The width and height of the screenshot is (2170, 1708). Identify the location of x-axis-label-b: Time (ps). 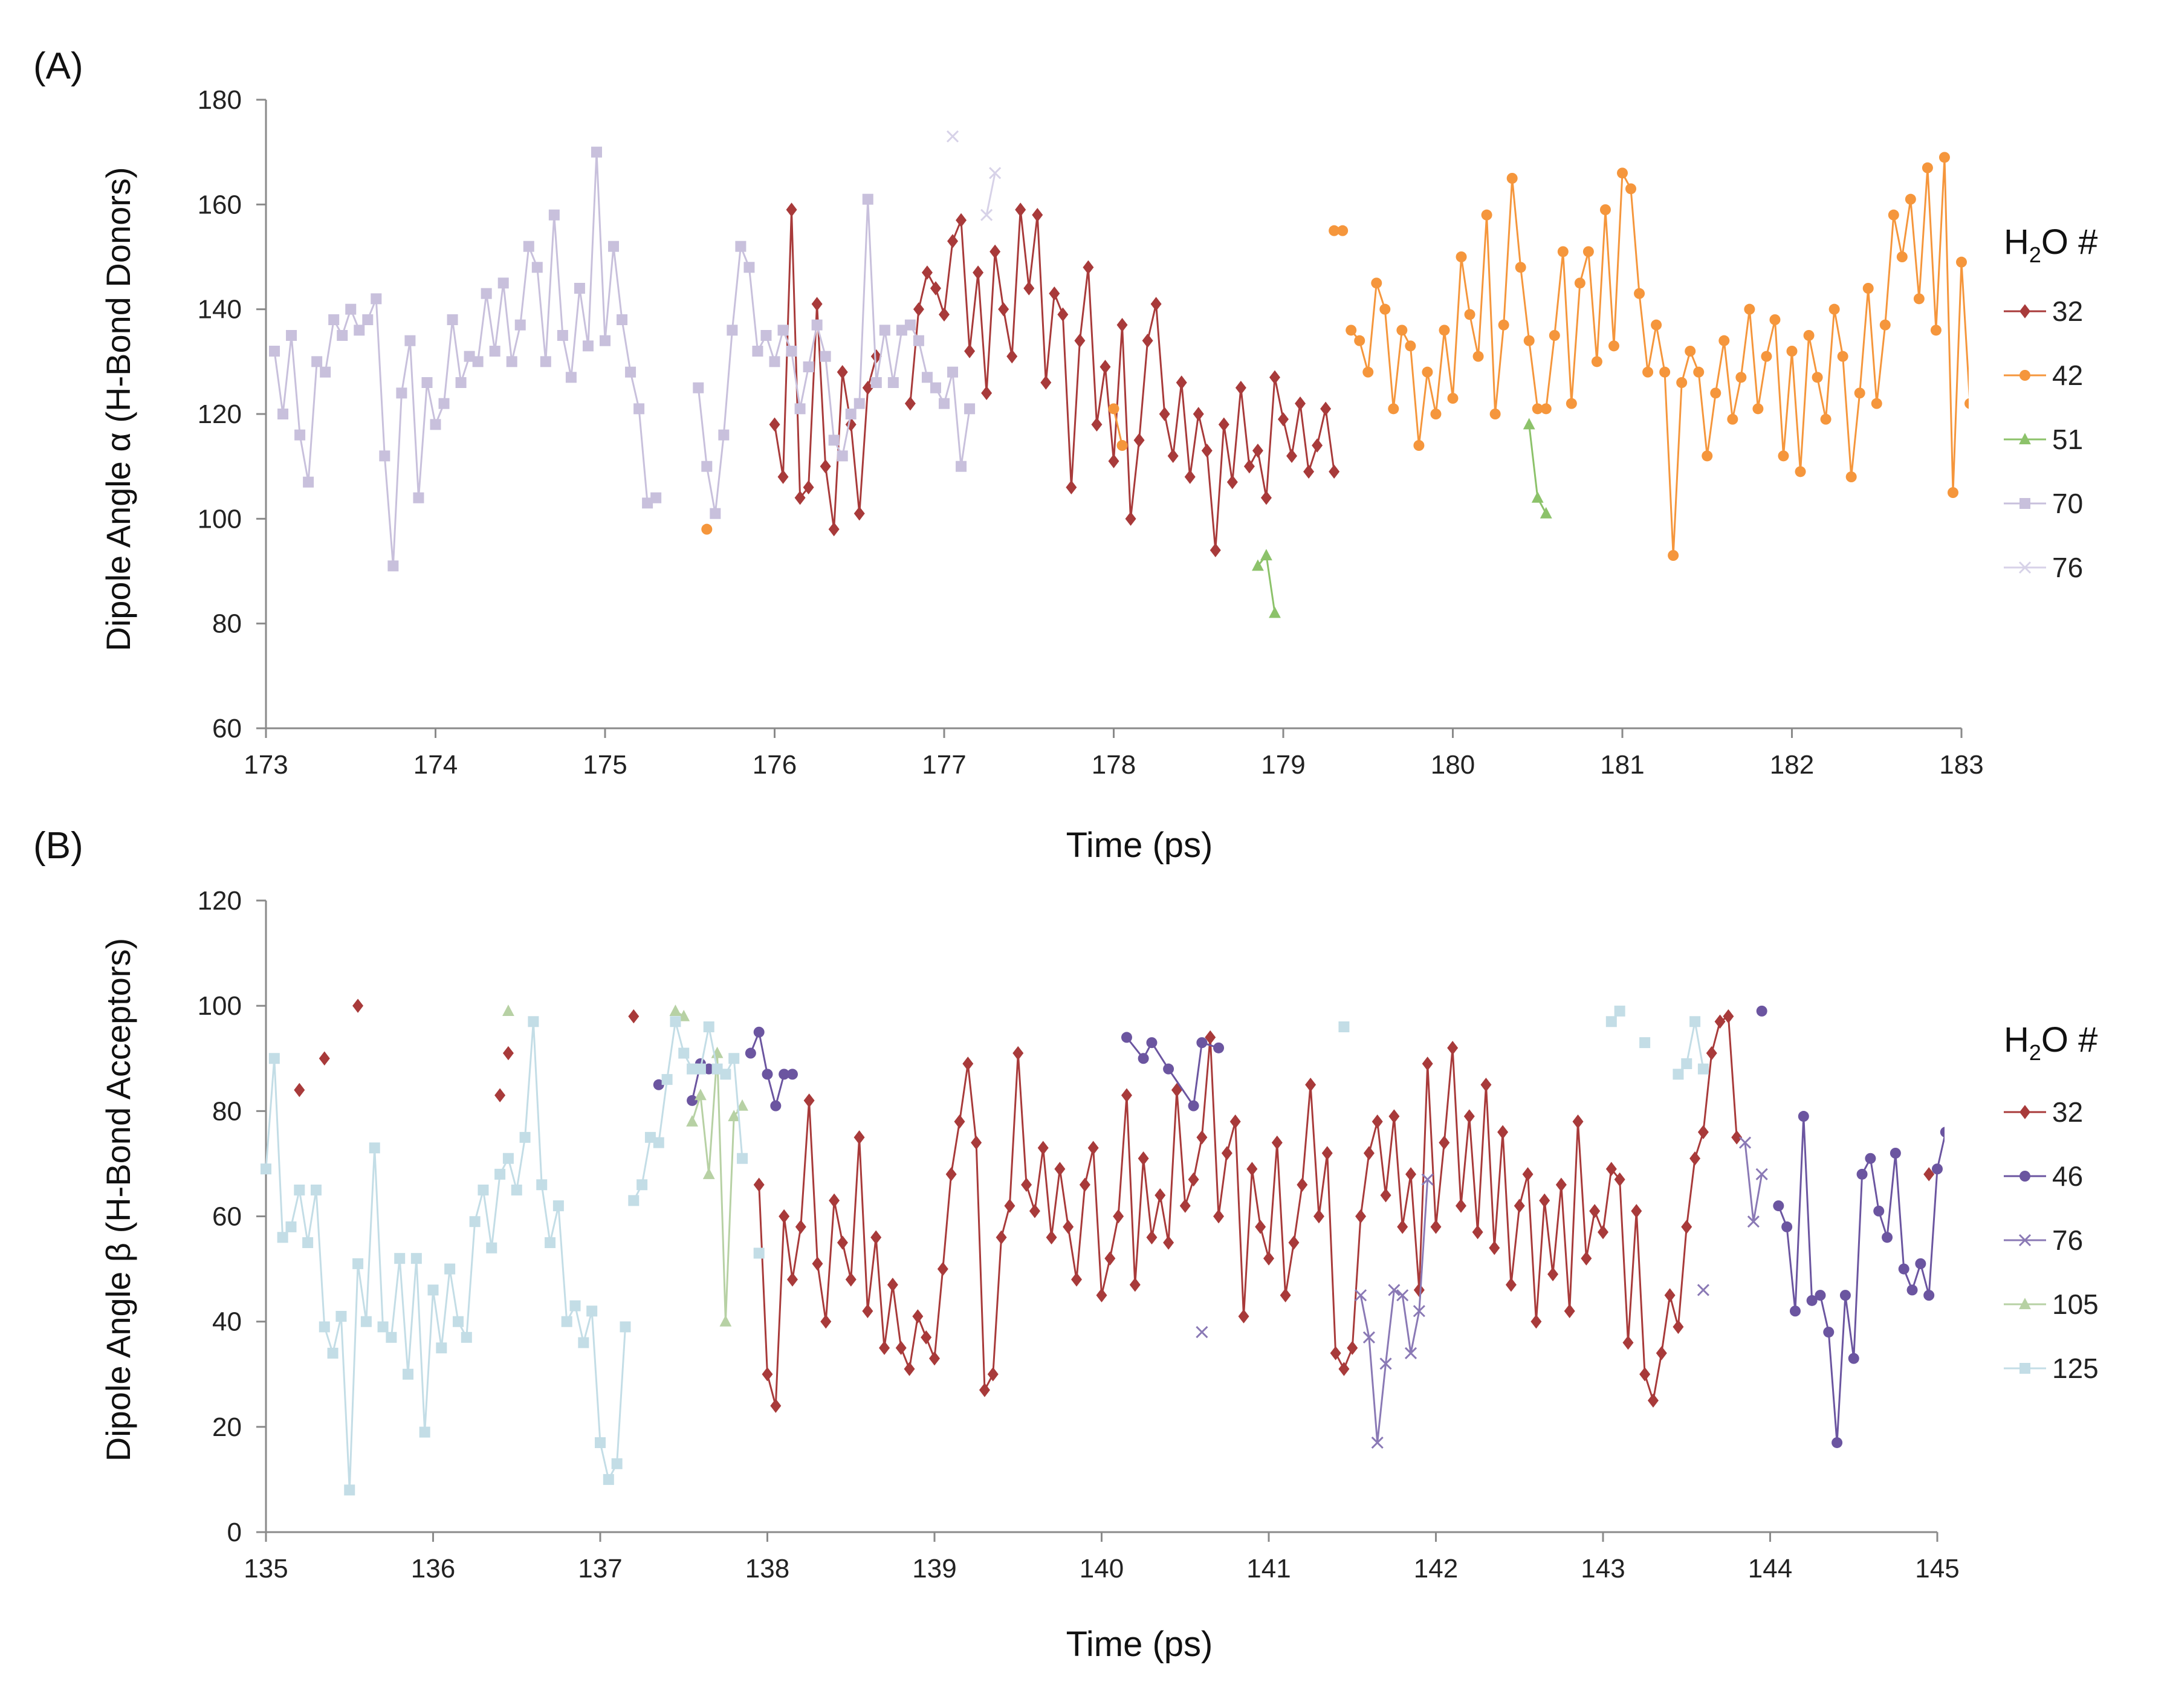
(1139, 1644).